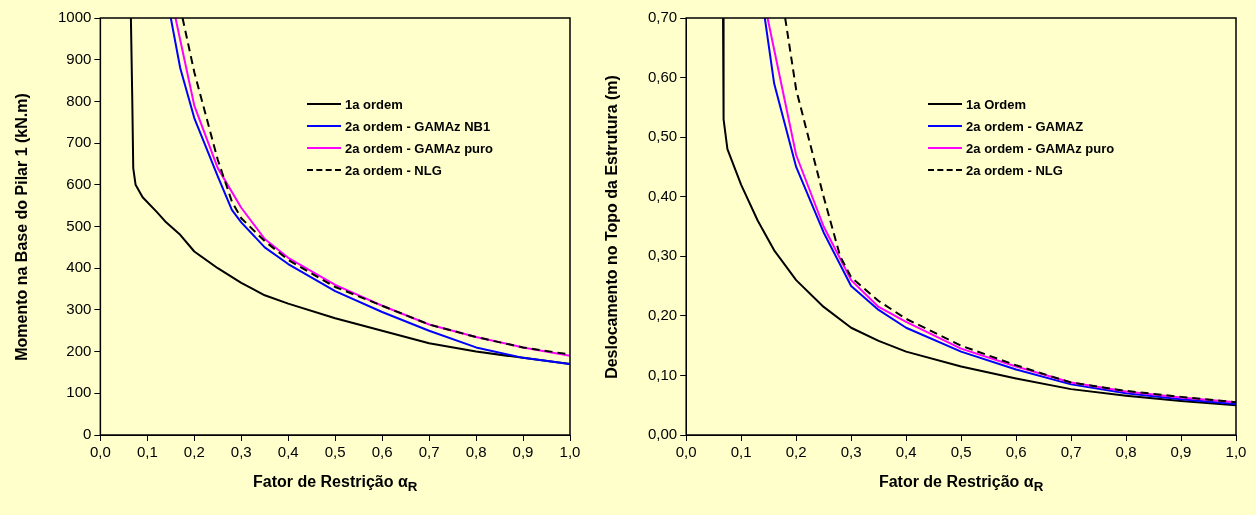  I want to click on y-axis-title: Momento na Base do Pilar 1 (kN.m), so click(22, 226).